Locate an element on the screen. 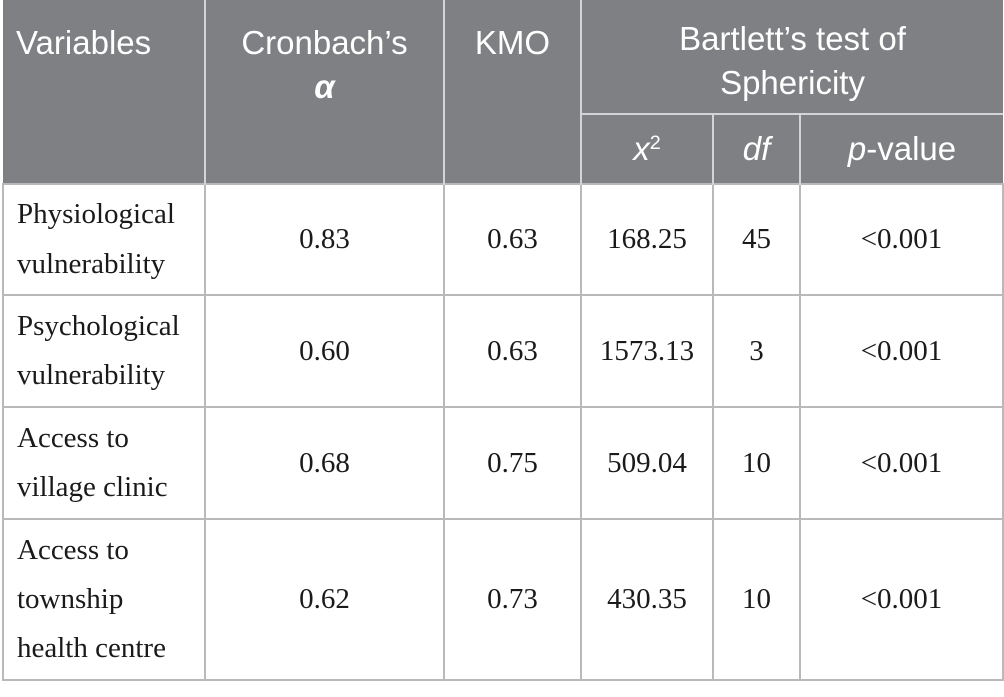 This screenshot has height=697, width=1004. cell-kmo: 0.75 is located at coordinates (512, 463).